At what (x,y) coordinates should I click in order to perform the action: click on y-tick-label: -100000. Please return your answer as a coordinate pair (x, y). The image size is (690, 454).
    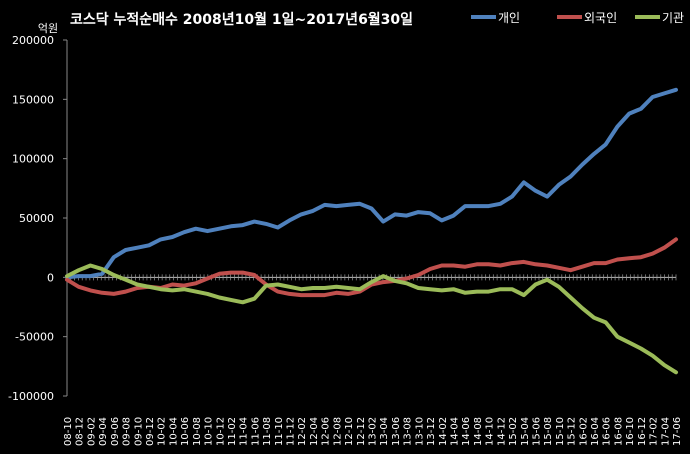
    Looking at the image, I should click on (31, 396).